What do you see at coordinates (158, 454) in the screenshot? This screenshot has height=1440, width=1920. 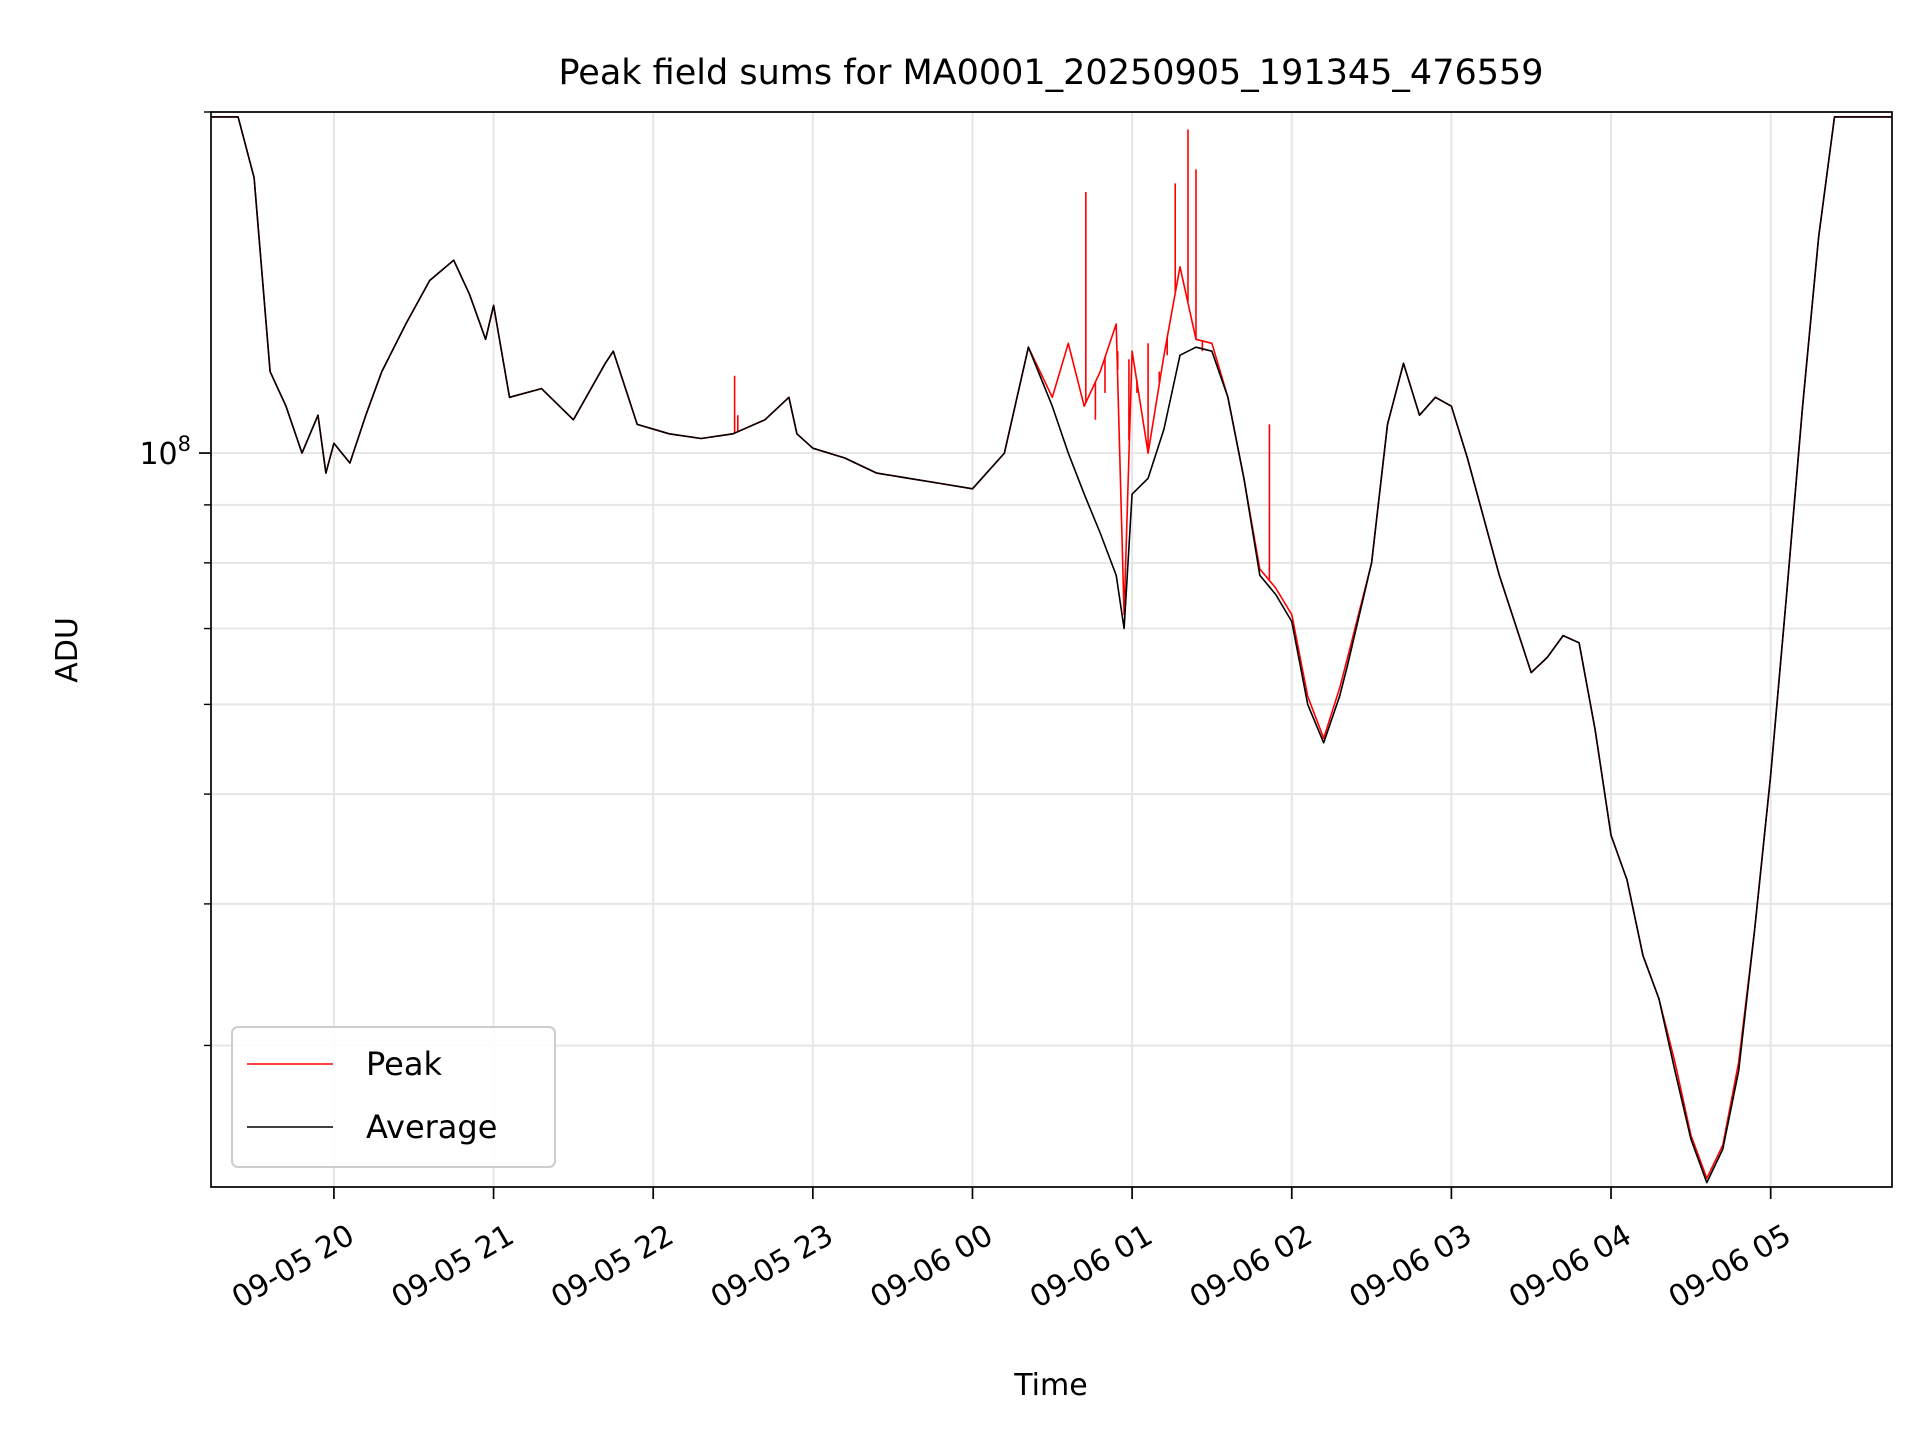 I see `y-tick-label-base: 10` at bounding box center [158, 454].